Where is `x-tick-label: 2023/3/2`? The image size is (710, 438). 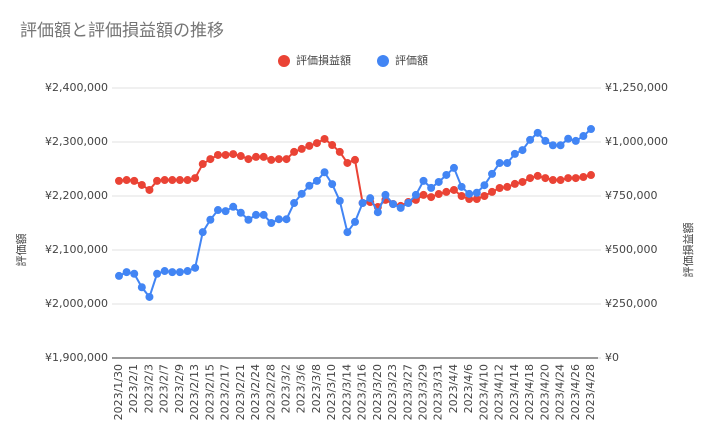
x-tick-label: 2023/3/2 is located at coordinates (285, 388).